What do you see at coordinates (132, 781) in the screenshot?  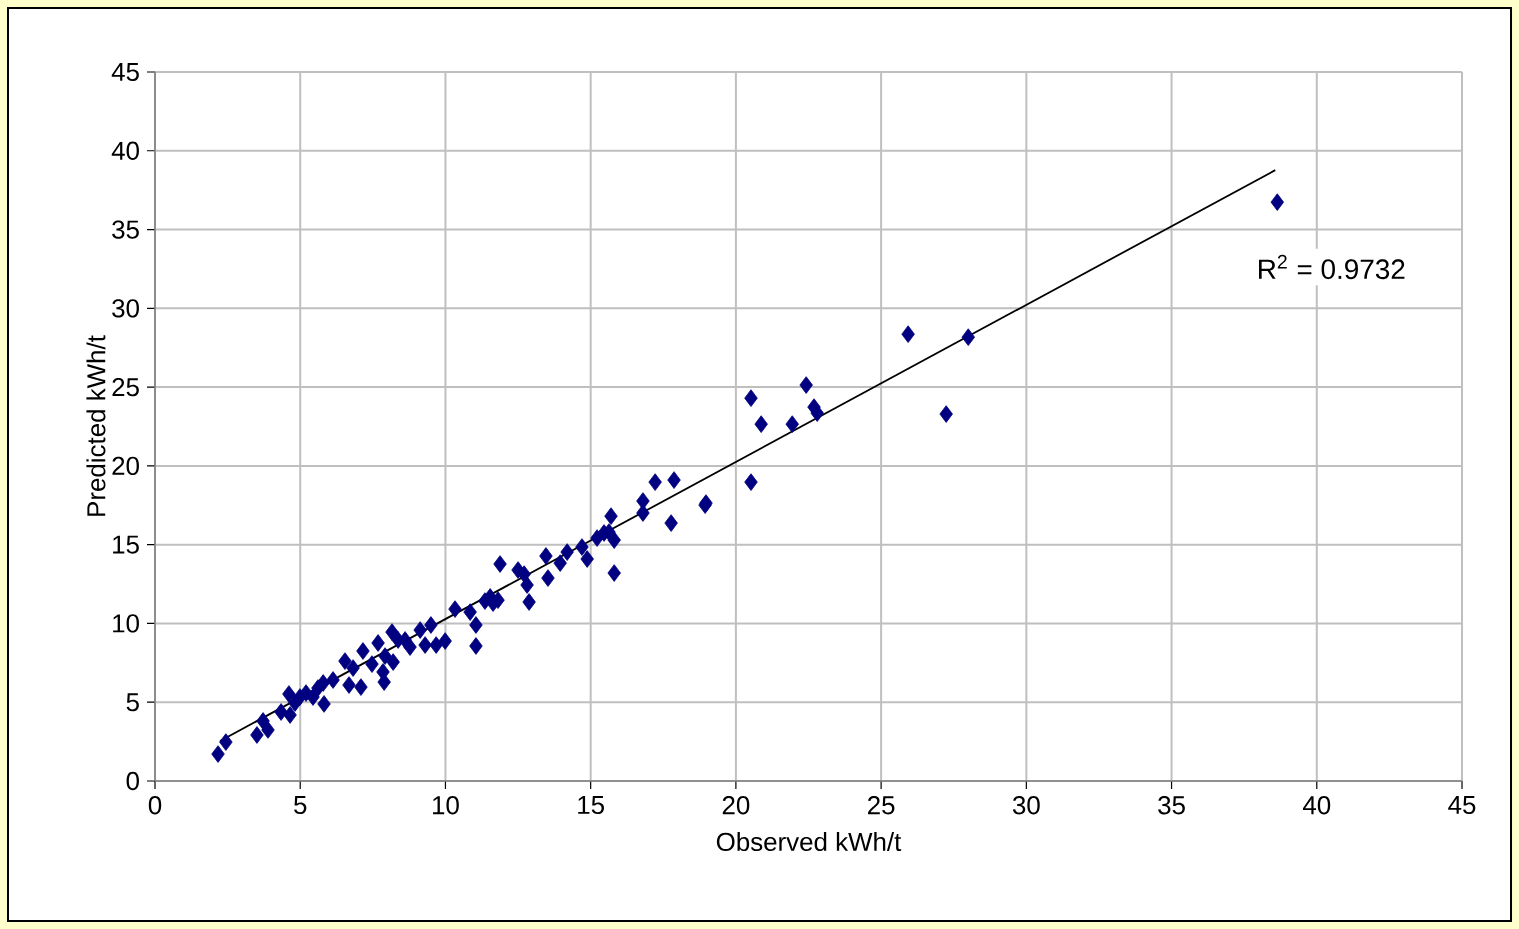 I see `y-tick-label: 0` at bounding box center [132, 781].